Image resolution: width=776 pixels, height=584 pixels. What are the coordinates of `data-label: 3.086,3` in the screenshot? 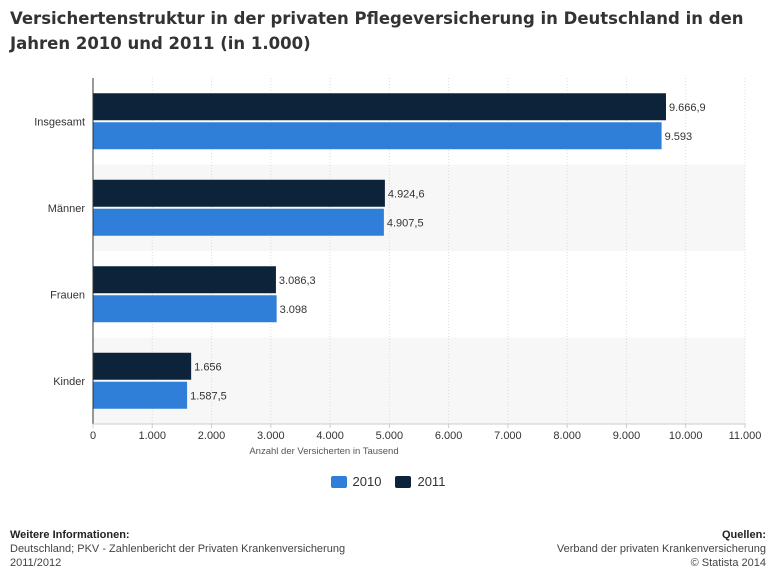 It's located at (297, 281).